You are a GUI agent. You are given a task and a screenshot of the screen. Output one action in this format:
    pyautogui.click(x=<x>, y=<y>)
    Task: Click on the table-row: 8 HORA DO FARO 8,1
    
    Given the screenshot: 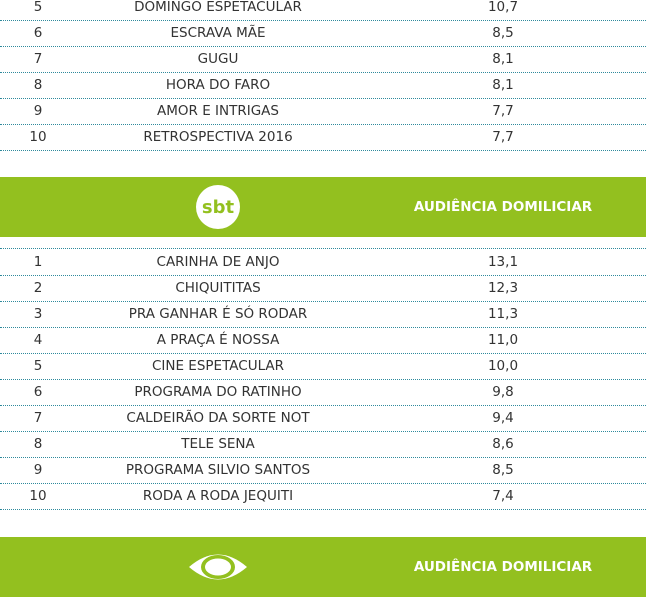 What is the action you would take?
    pyautogui.click(x=323, y=86)
    